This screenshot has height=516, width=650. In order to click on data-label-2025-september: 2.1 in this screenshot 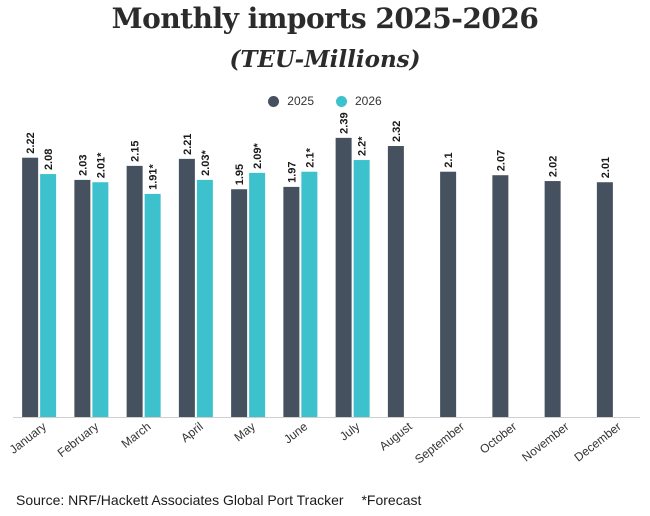, I will do `click(449, 159)`.